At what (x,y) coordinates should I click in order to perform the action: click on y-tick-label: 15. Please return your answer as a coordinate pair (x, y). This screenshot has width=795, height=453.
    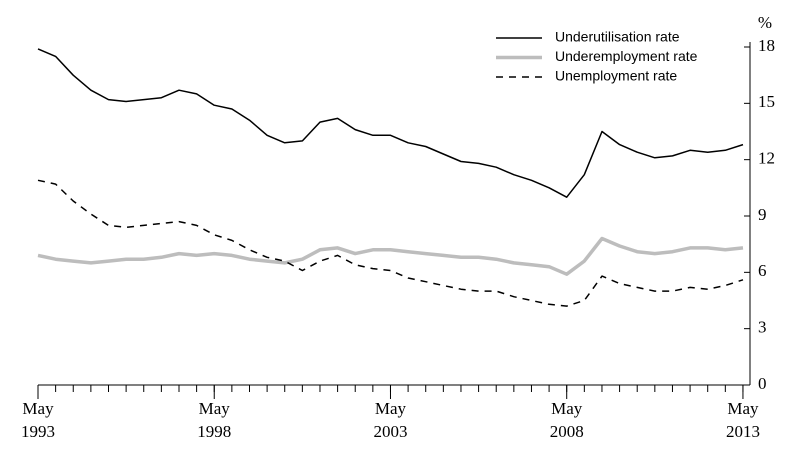
    Looking at the image, I should click on (766, 101).